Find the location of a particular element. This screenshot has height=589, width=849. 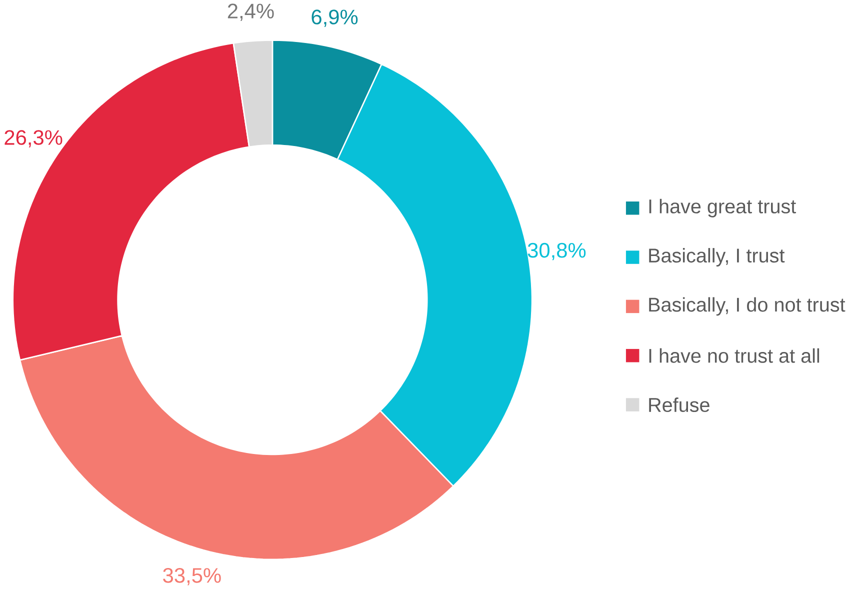

data-label: 33,5% is located at coordinates (192, 577).